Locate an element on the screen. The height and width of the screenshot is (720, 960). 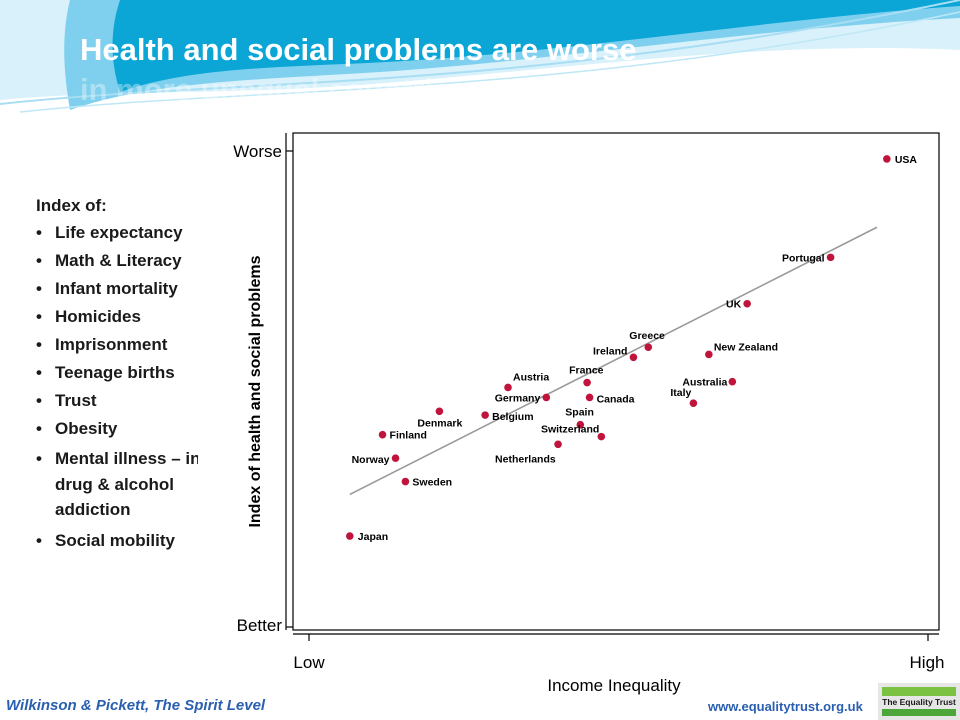
index-item-infant-mortality: Infant mortality is located at coordinates (131, 288).